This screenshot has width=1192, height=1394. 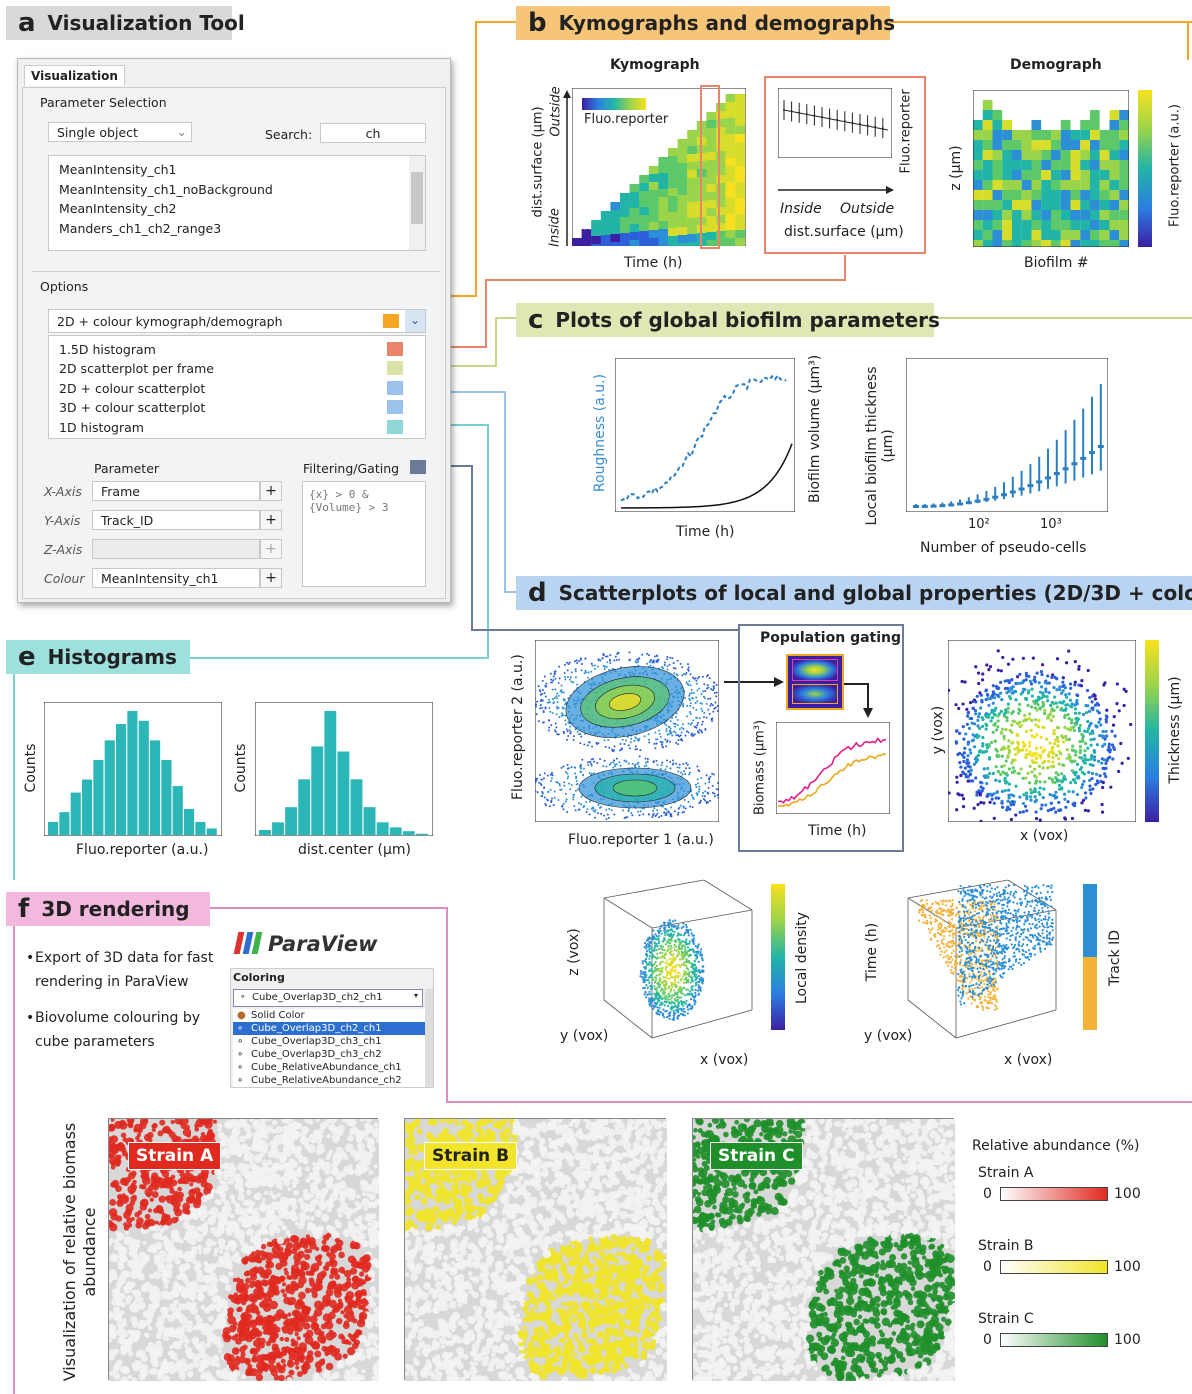 I want to click on z-axis-add-button: +, so click(x=271, y=549).